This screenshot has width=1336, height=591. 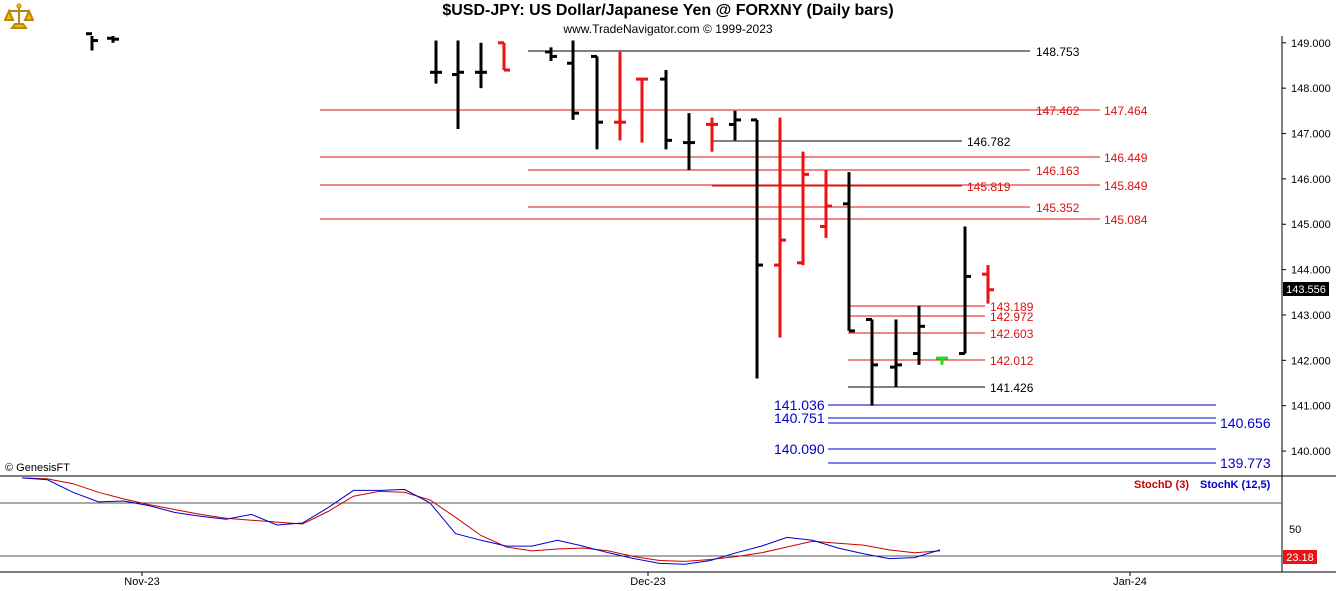 What do you see at coordinates (1311, 225) in the screenshot?
I see `price-tick-label: 145.000` at bounding box center [1311, 225].